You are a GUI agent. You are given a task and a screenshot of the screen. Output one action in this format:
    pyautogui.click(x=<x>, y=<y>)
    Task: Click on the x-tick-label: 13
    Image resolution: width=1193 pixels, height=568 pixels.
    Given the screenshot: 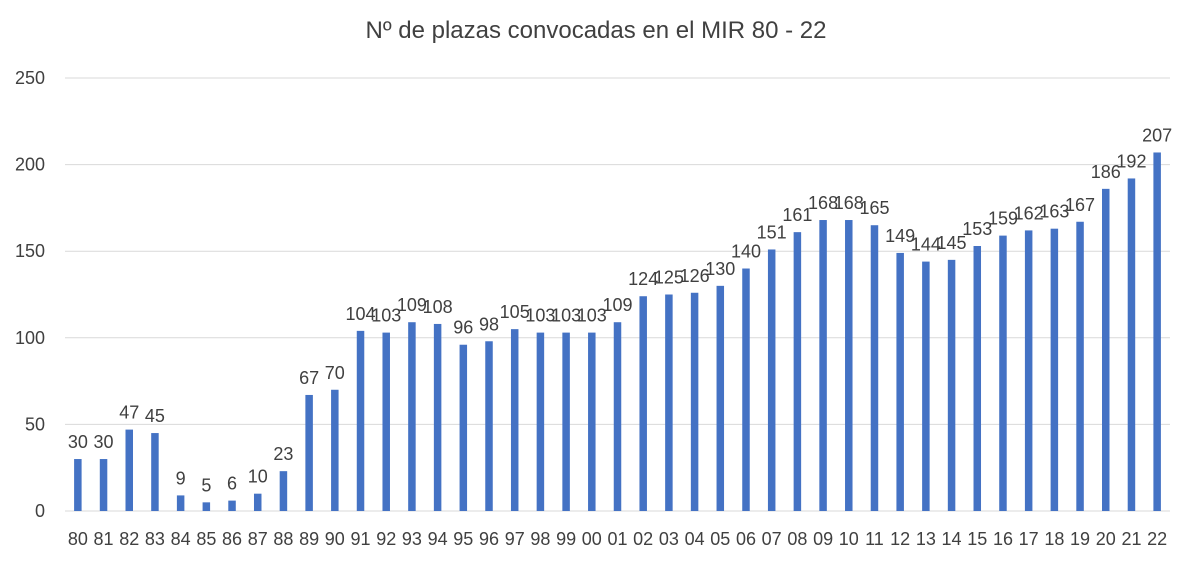 What is the action you would take?
    pyautogui.click(x=926, y=539)
    